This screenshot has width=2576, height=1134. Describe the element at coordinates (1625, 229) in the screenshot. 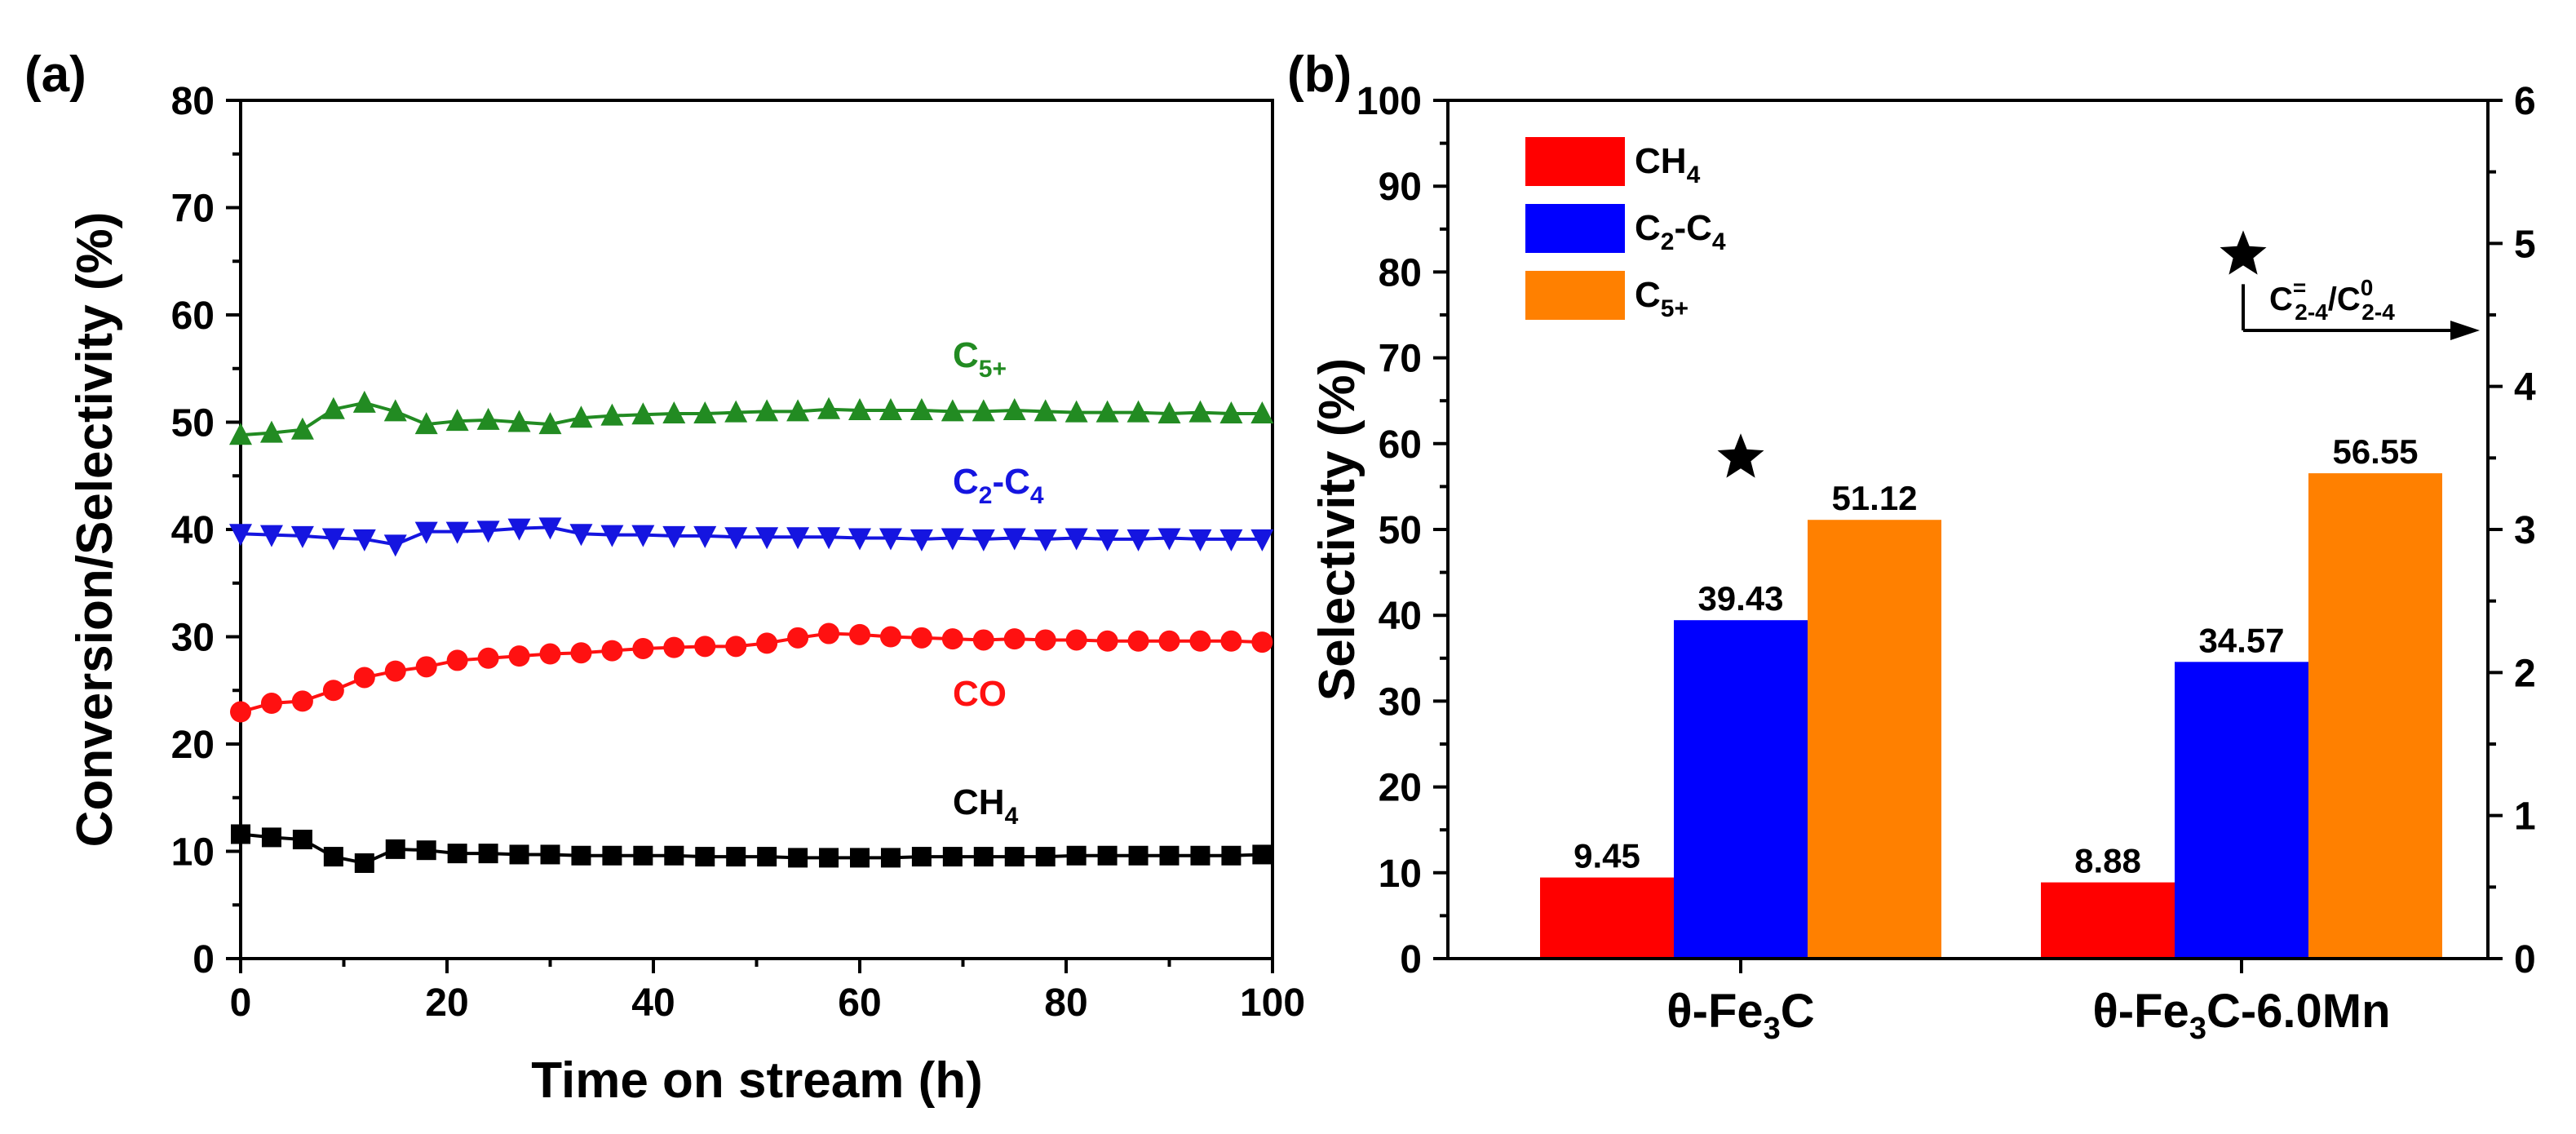

I see `legend-b: CH4 C2-C4 C5+` at that location.